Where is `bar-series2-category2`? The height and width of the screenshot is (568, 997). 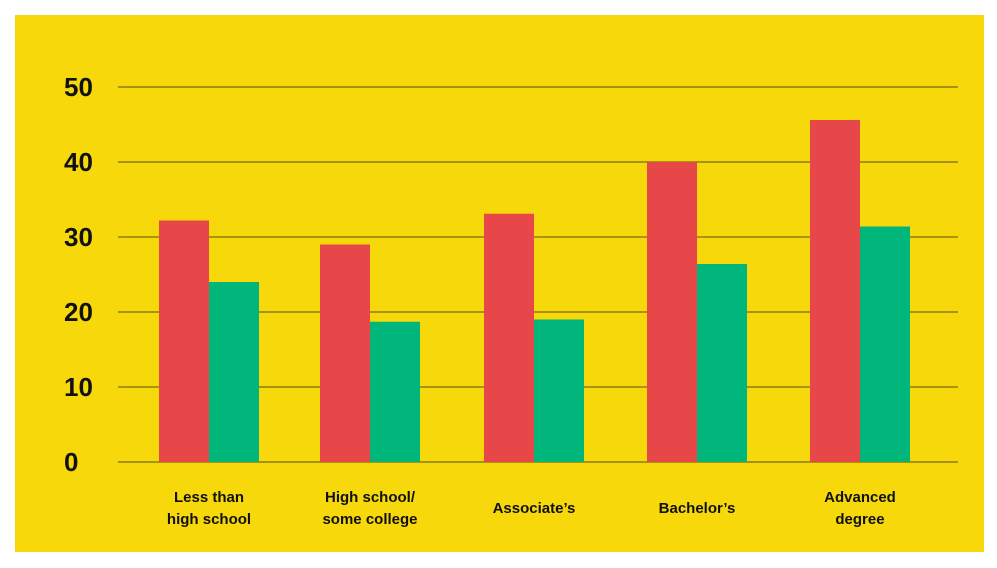 bar-series2-category2 is located at coordinates (395, 391).